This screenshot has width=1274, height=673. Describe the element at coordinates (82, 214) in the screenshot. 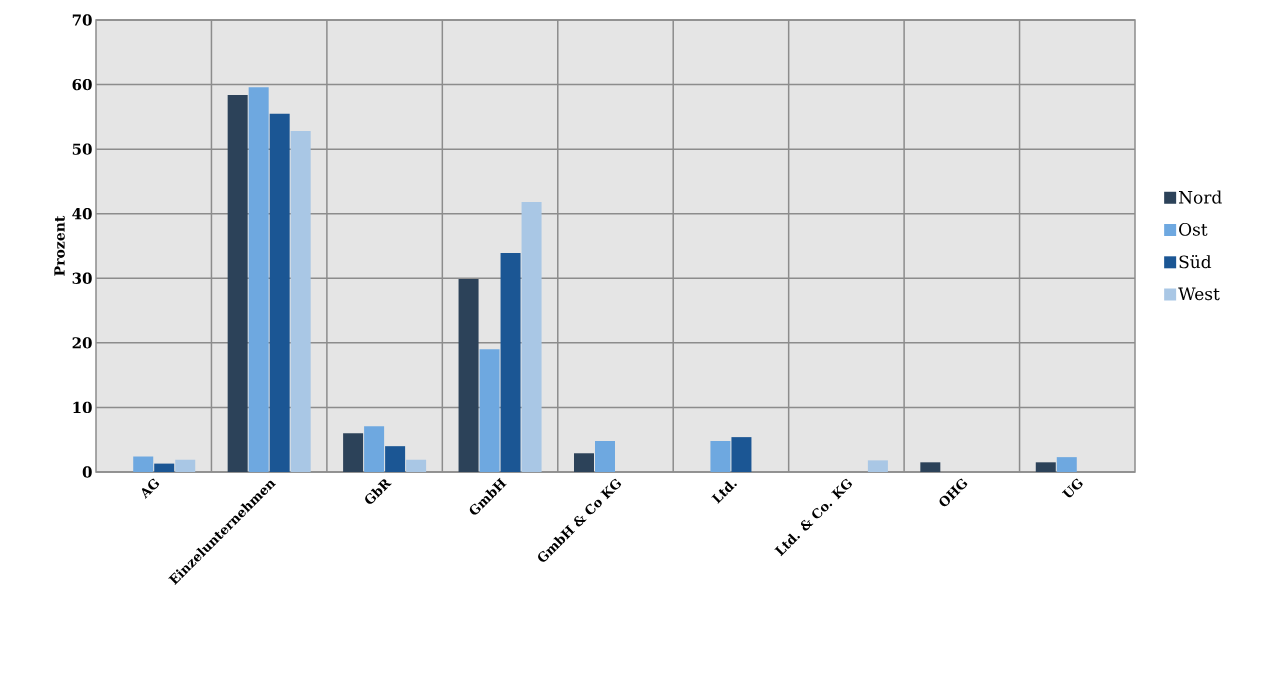

I see `y-tick-label: 40` at that location.